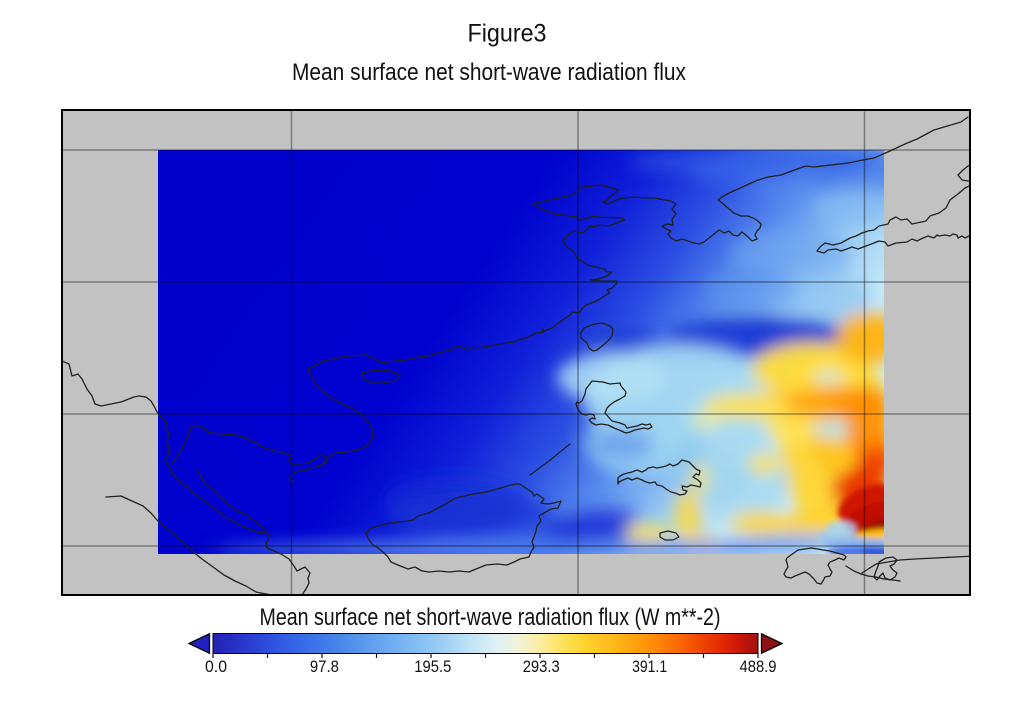 This screenshot has height=709, width=1030. I want to click on svg-text: 488.9, so click(758, 666).